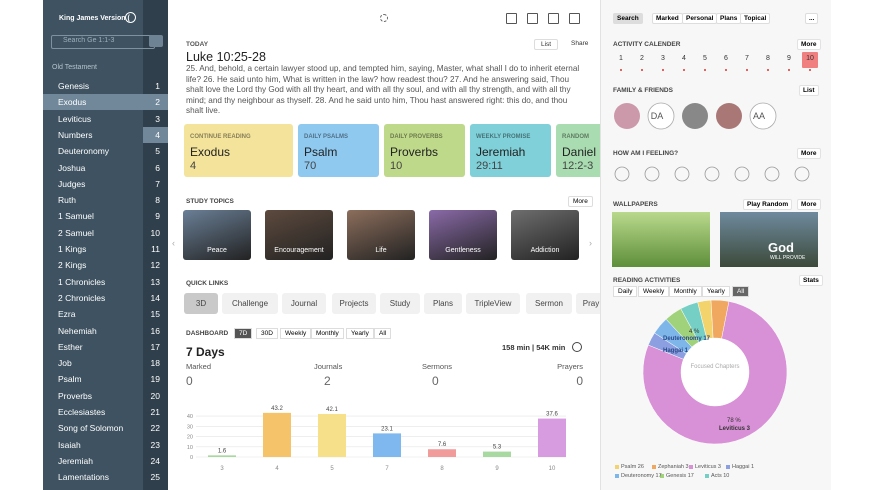 Image resolution: width=870 pixels, height=490 pixels. What do you see at coordinates (267, 333) in the screenshot?
I see `dashboard-tab: 30D` at bounding box center [267, 333].